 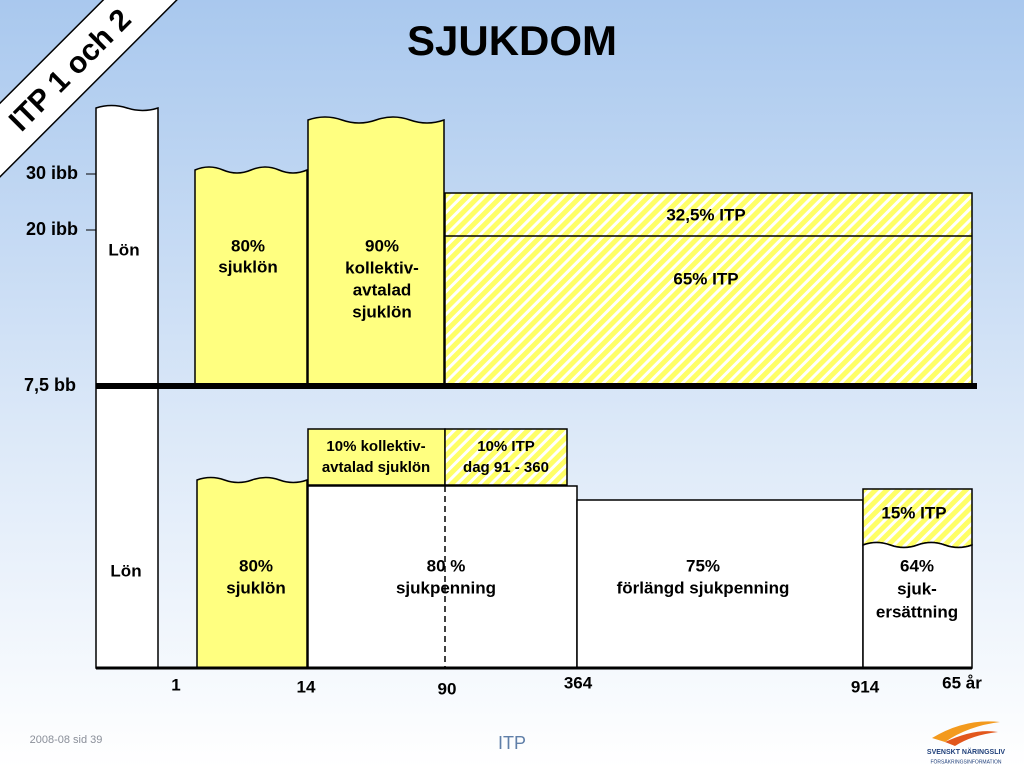 I want to click on day-label: 914, so click(x=865, y=686).